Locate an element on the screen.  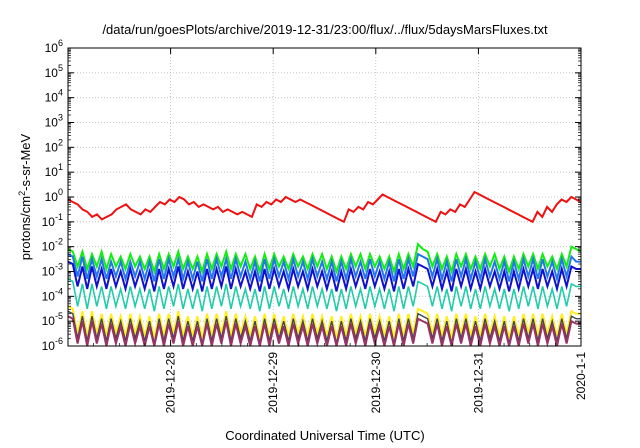
y-tick-label: 10⁻⁵ is located at coordinates (52, 319).